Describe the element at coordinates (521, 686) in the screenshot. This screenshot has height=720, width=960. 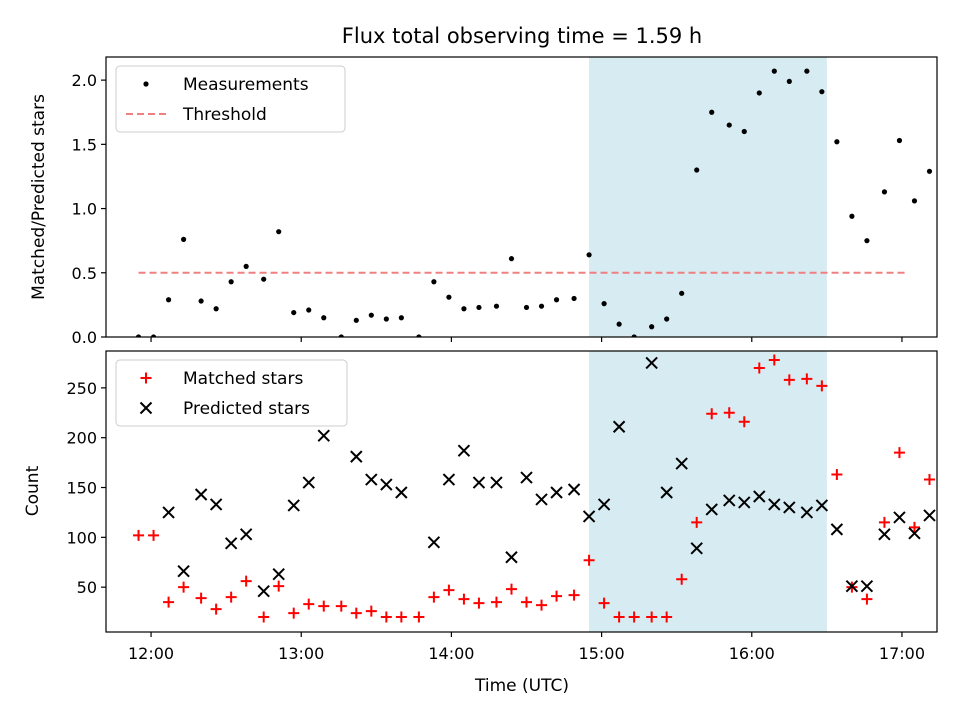
I see `x-axis-label: Time (UTC)` at that location.